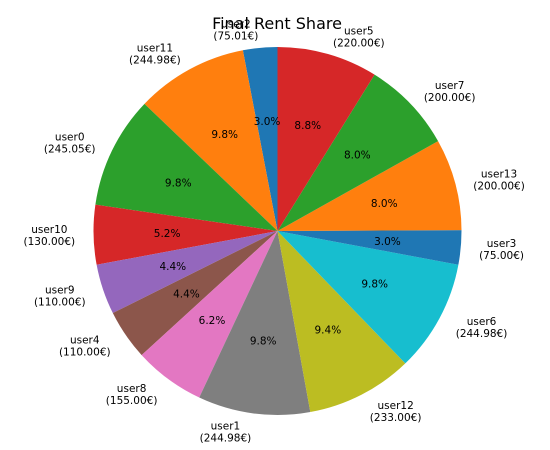  What do you see at coordinates (369, 186) in the screenshot?
I see `pie-slice-user13` at bounding box center [369, 186].